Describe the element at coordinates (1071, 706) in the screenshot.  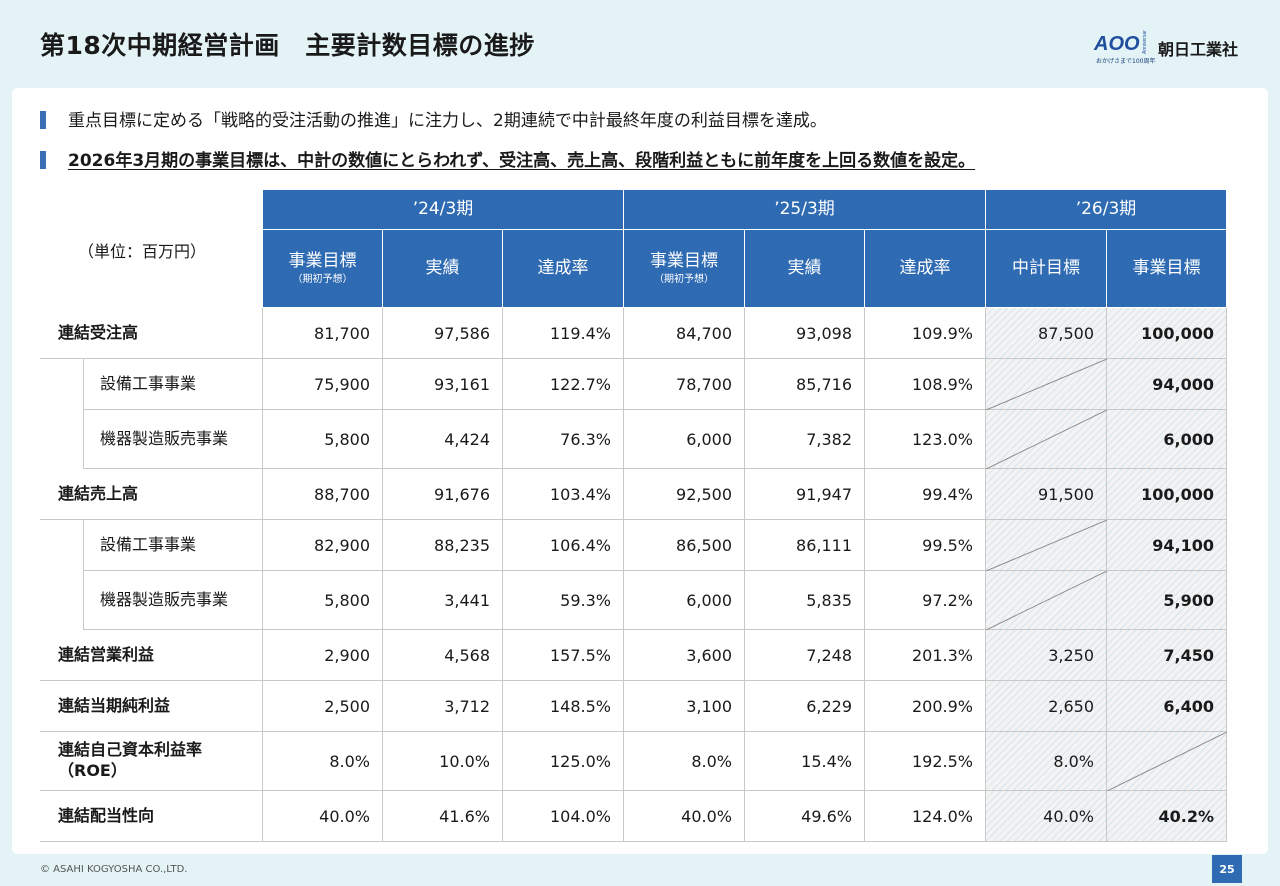
I see `cell-value: 2,650` at that location.